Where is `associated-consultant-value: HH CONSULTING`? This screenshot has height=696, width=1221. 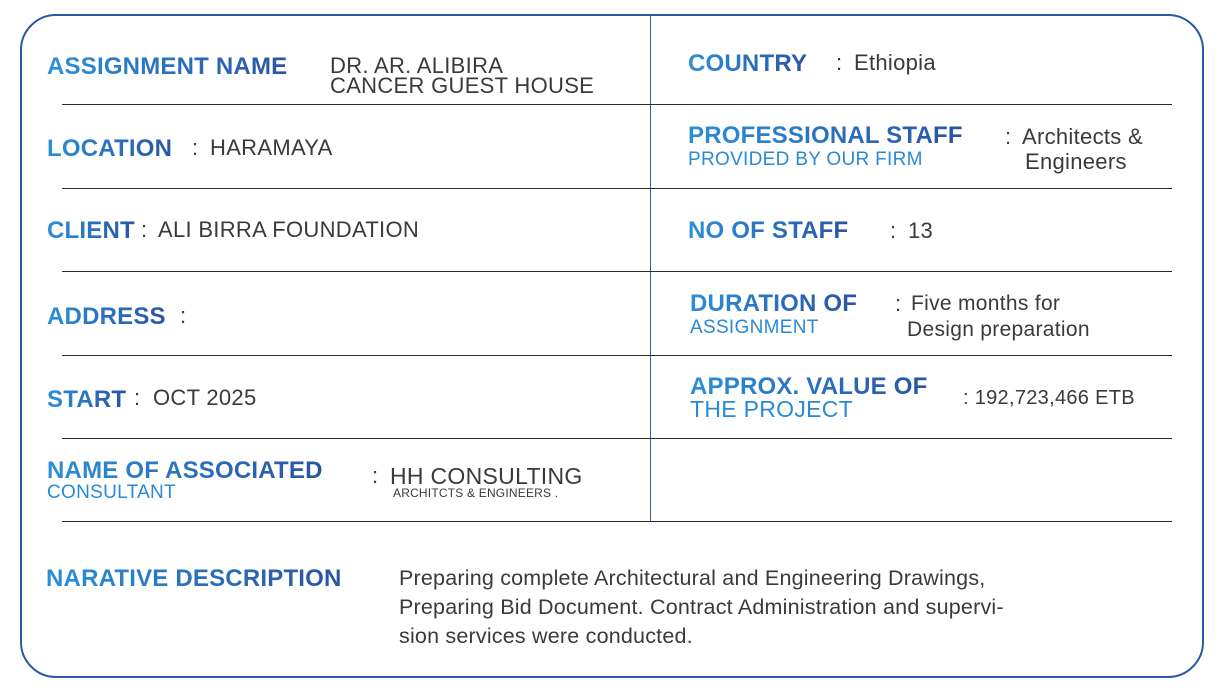
associated-consultant-value: HH CONSULTING is located at coordinates (486, 476).